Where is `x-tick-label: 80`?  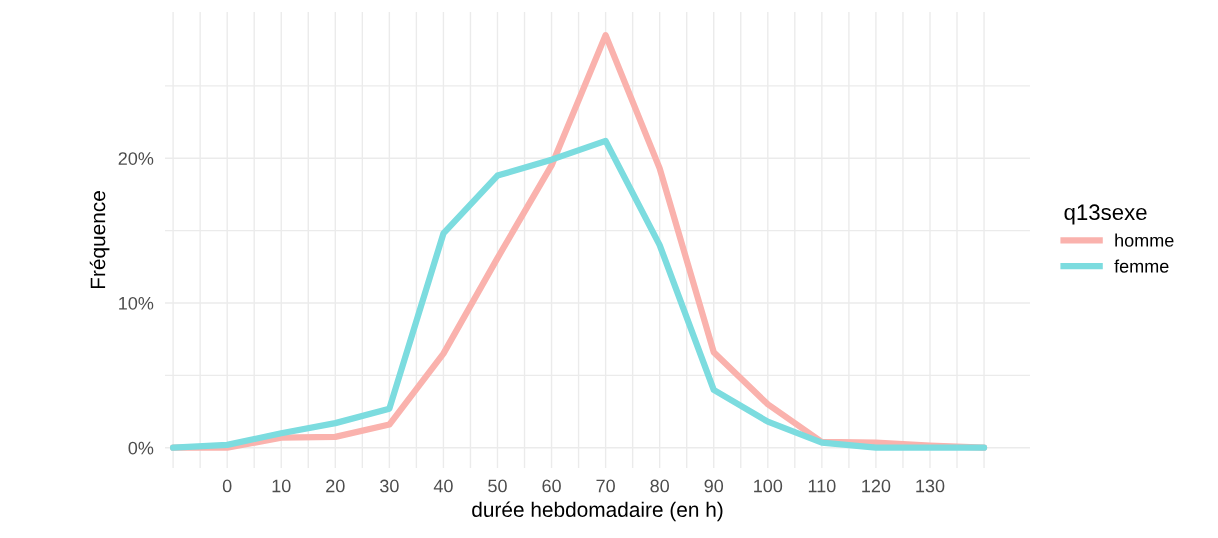
x-tick-label: 80 is located at coordinates (660, 486).